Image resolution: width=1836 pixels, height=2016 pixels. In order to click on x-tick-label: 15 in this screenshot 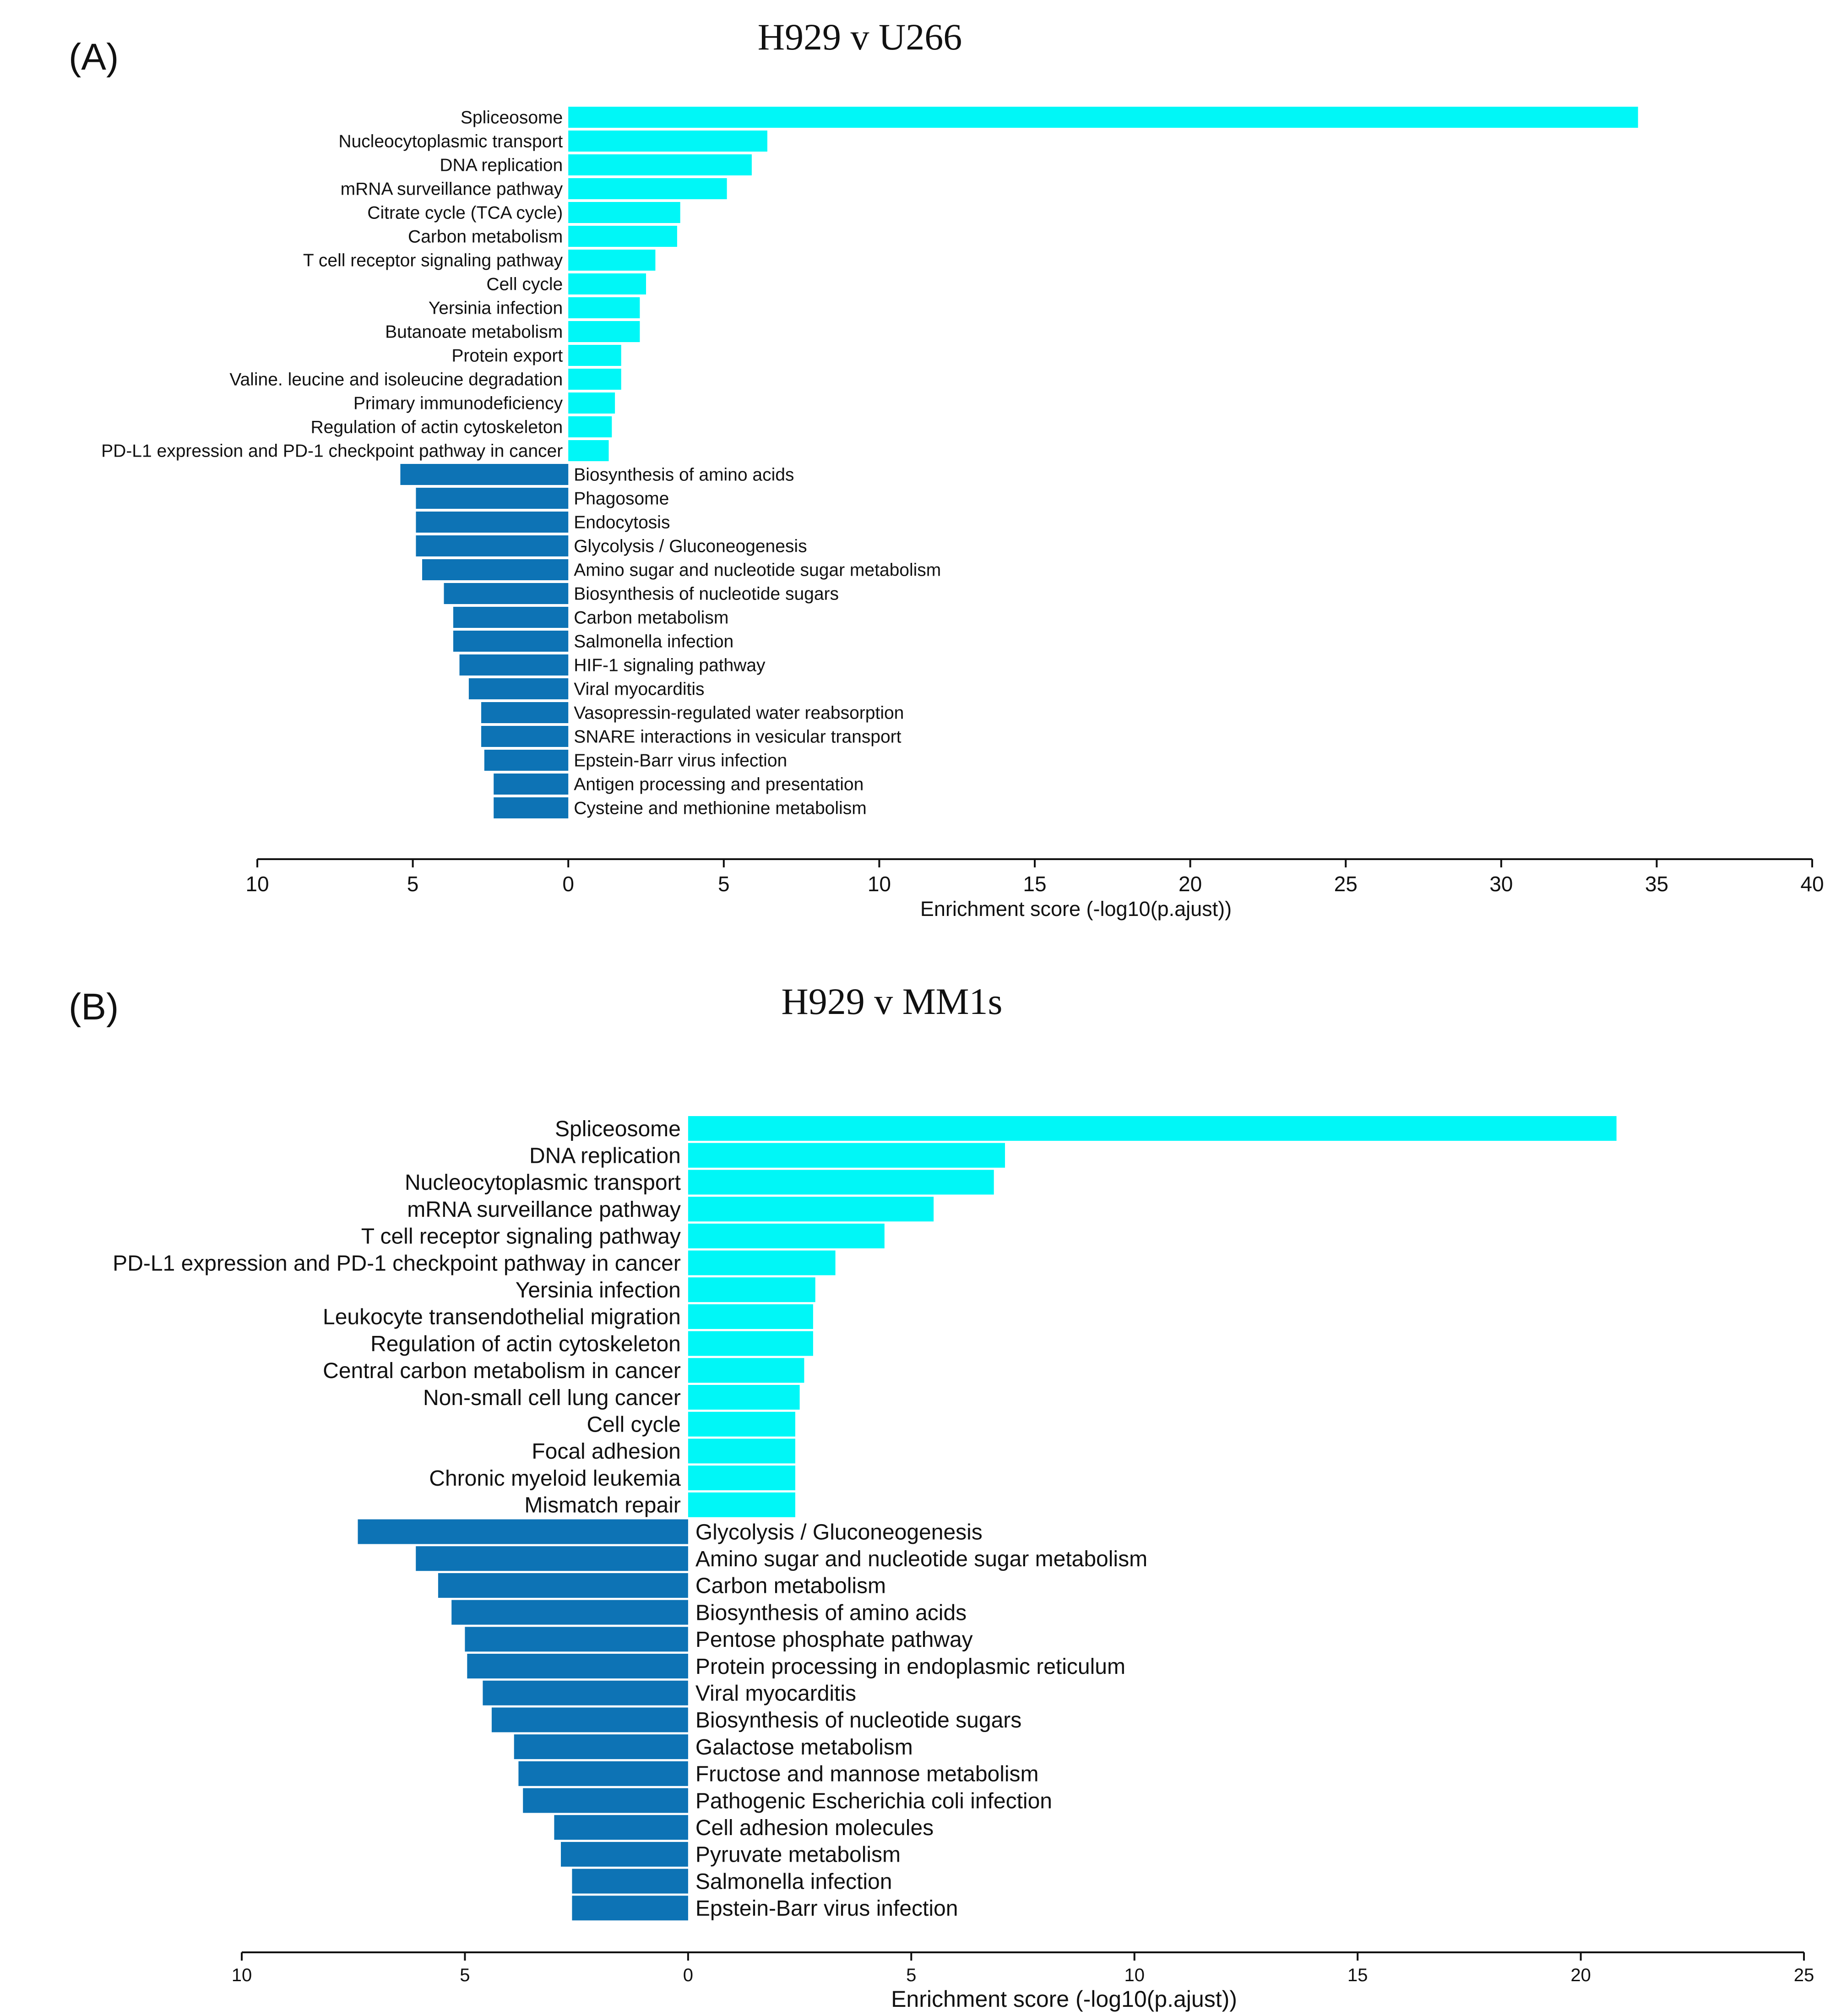, I will do `click(1357, 1975)`.